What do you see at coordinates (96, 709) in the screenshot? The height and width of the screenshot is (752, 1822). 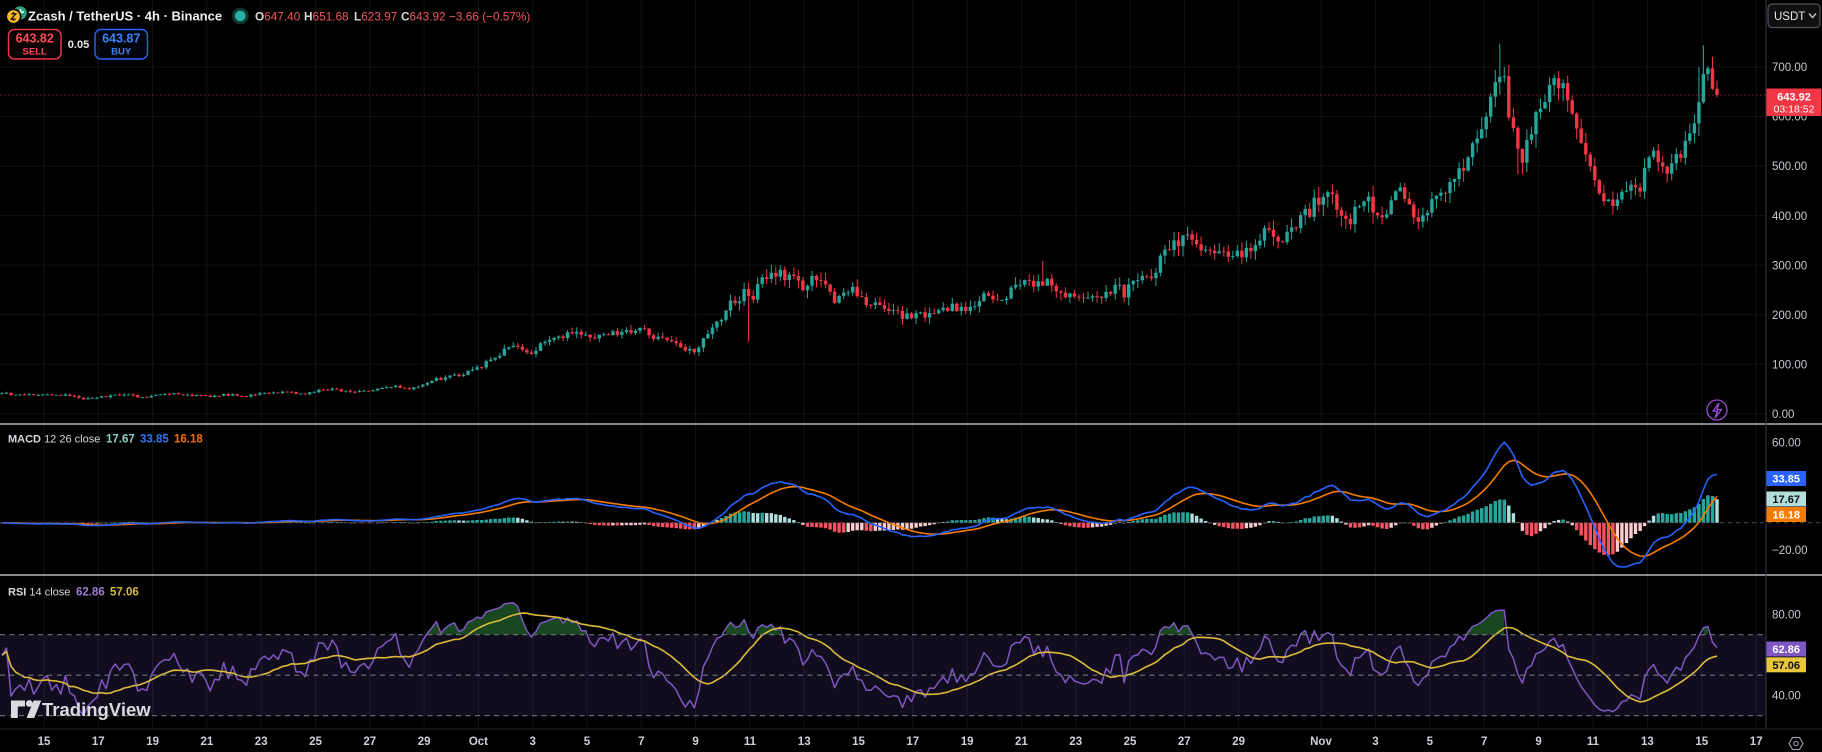 I see `svg-text: TradingView` at bounding box center [96, 709].